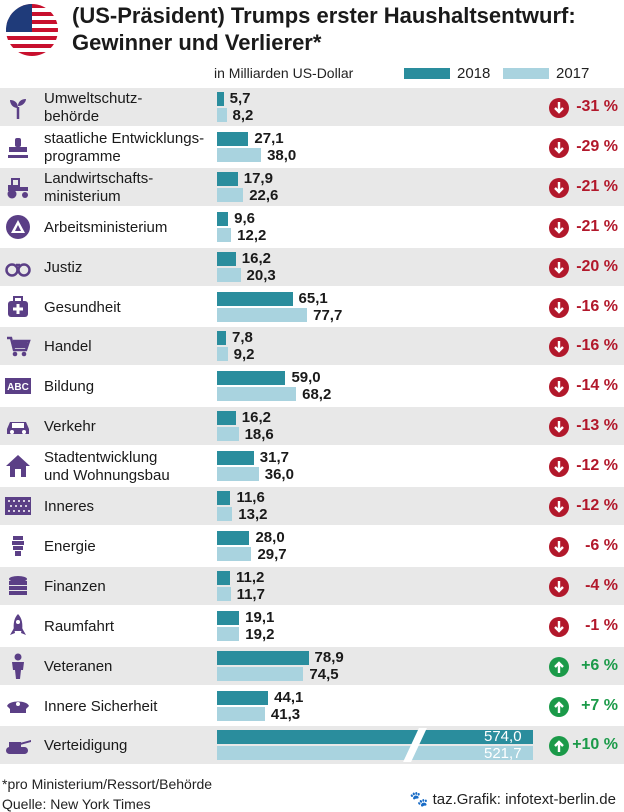 The width and height of the screenshot is (624, 812). I want to click on chart-row: Handel 7,8 9,2 -16 %, so click(312, 346).